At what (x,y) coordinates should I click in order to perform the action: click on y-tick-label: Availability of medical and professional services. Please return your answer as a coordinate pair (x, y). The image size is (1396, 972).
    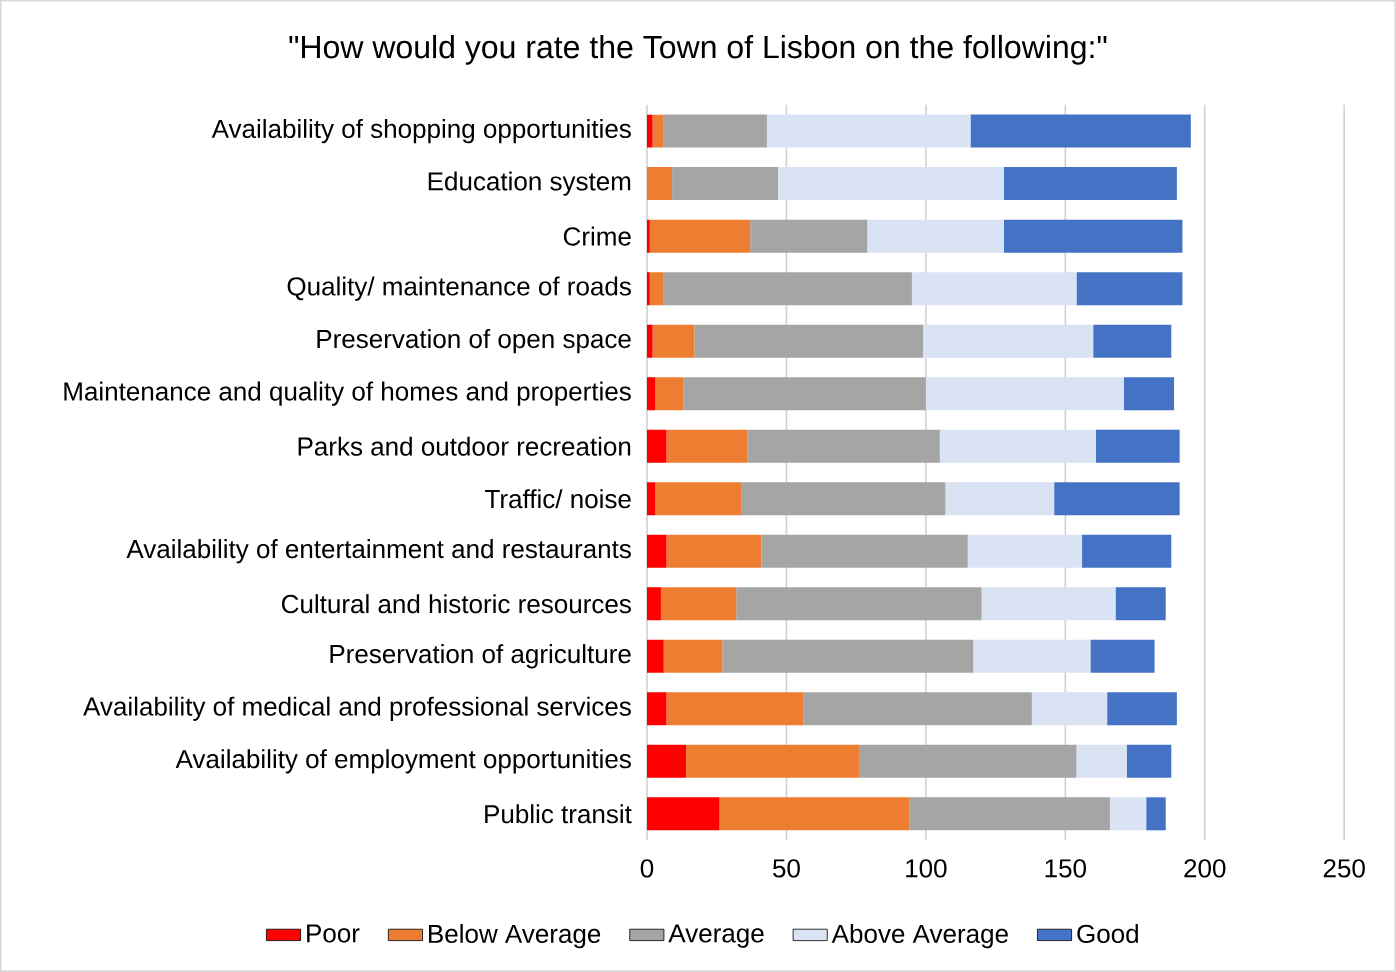
    Looking at the image, I should click on (357, 708).